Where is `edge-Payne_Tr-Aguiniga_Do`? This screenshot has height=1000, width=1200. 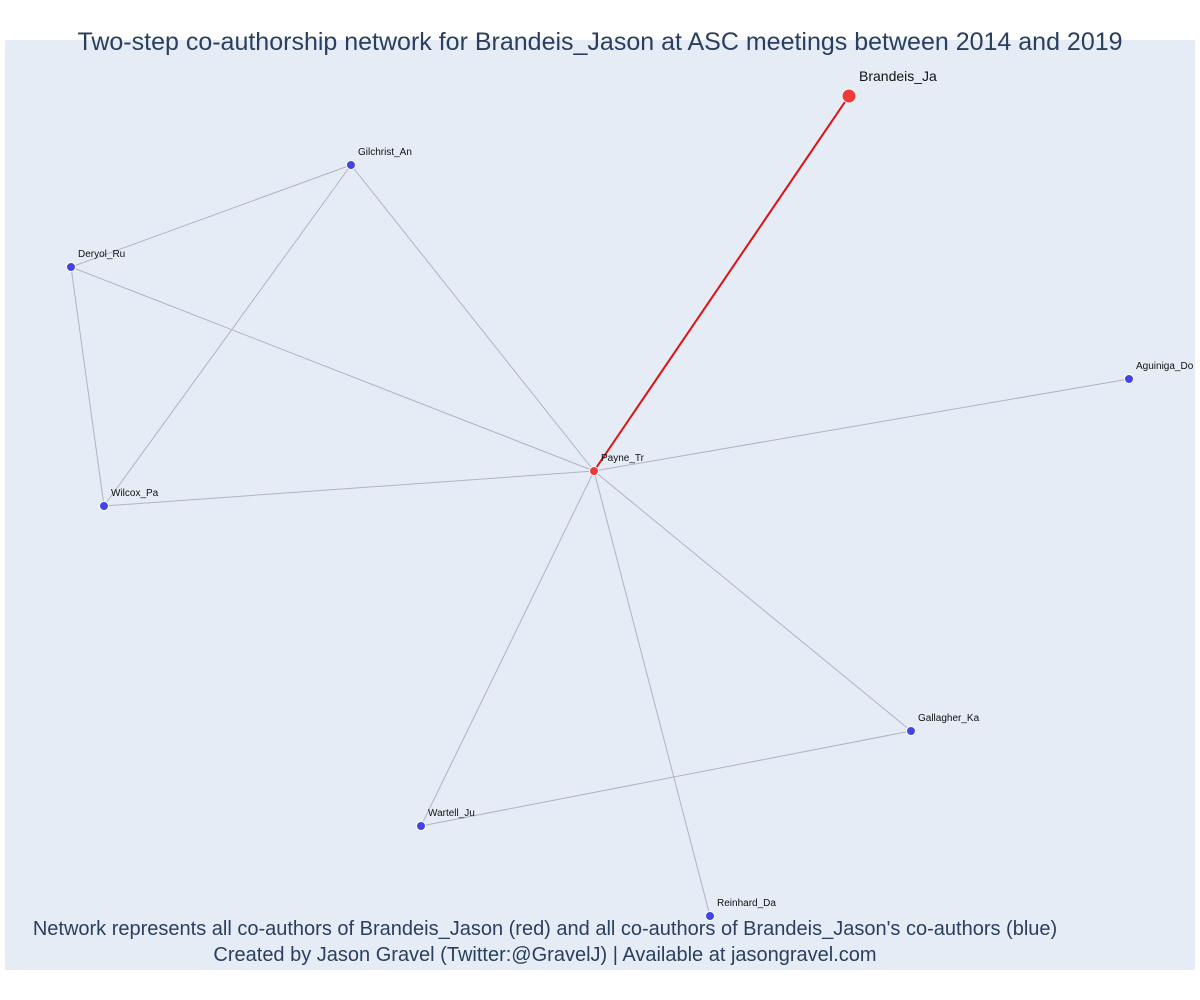 edge-Payne_Tr-Aguiniga_Do is located at coordinates (861, 425).